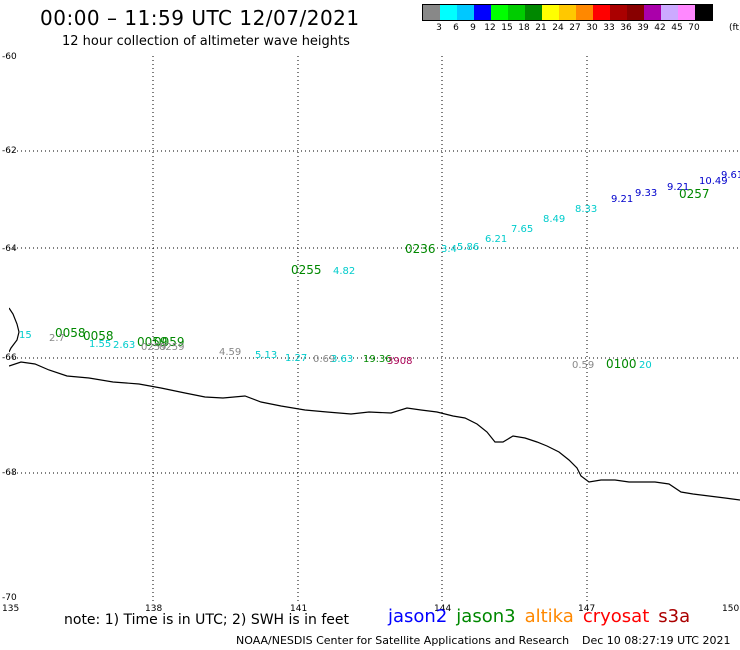 Image resolution: width=740 pixels, height=650 pixels. I want to click on satellite-key: jason2 jason3 altika cryosat s3a, so click(543, 616).